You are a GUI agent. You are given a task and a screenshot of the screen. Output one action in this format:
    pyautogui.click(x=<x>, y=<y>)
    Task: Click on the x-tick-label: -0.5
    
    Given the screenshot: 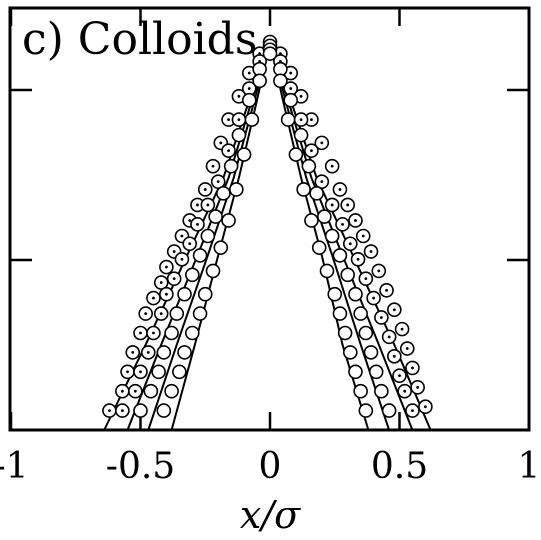 What is the action you would take?
    pyautogui.click(x=140, y=466)
    